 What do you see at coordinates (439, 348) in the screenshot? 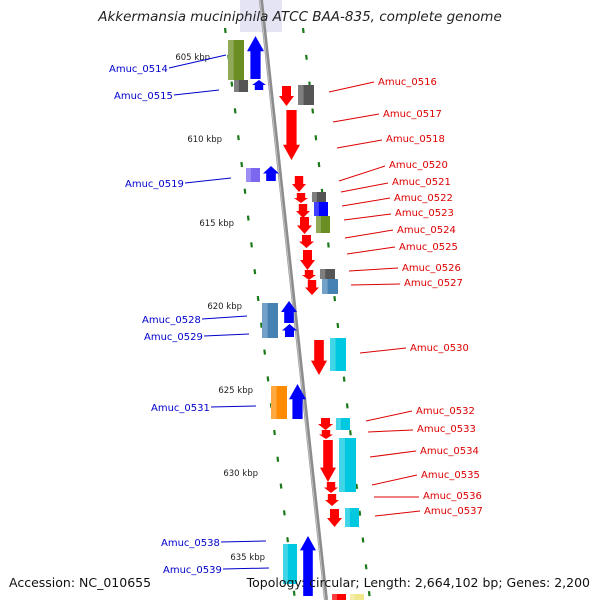
I see `gene-label-right: Amuc_0530` at bounding box center [439, 348].